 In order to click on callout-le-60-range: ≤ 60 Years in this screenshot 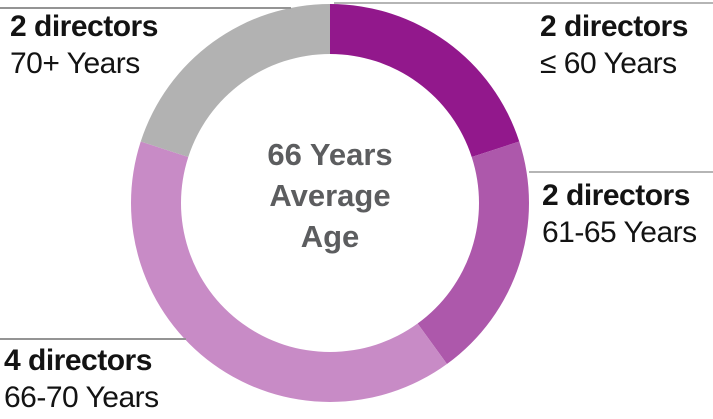, I will do `click(608, 63)`.